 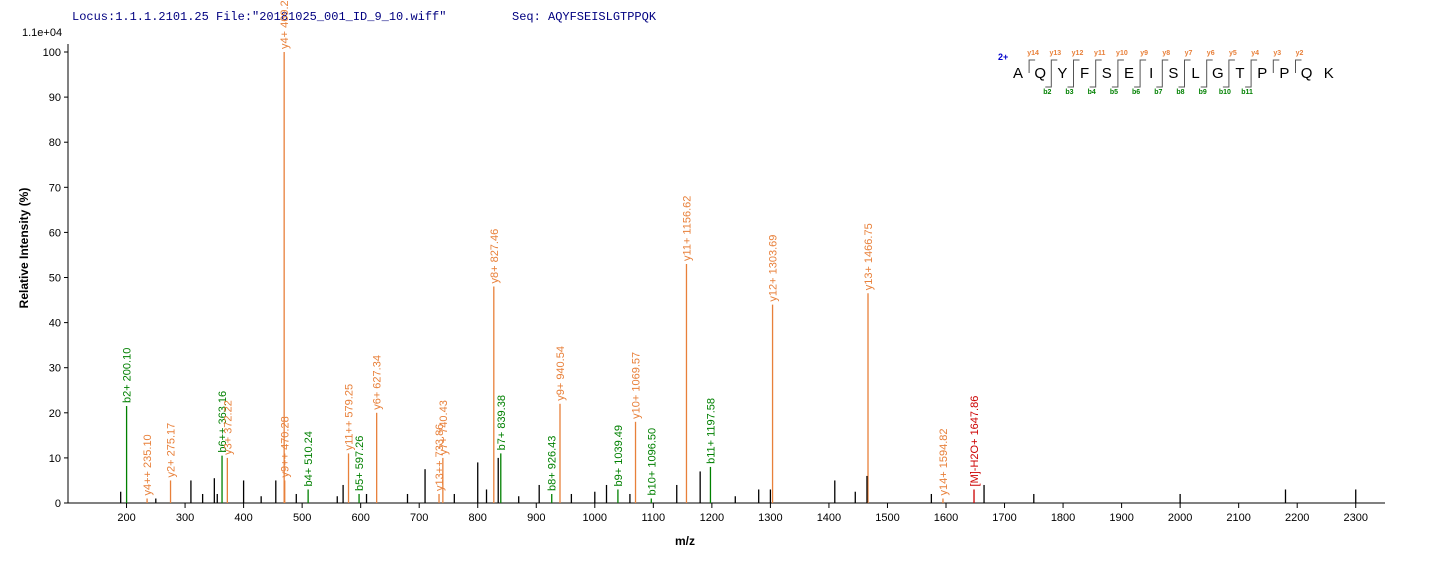 What do you see at coordinates (1158, 92) in the screenshot?
I see `b-ion: b7` at bounding box center [1158, 92].